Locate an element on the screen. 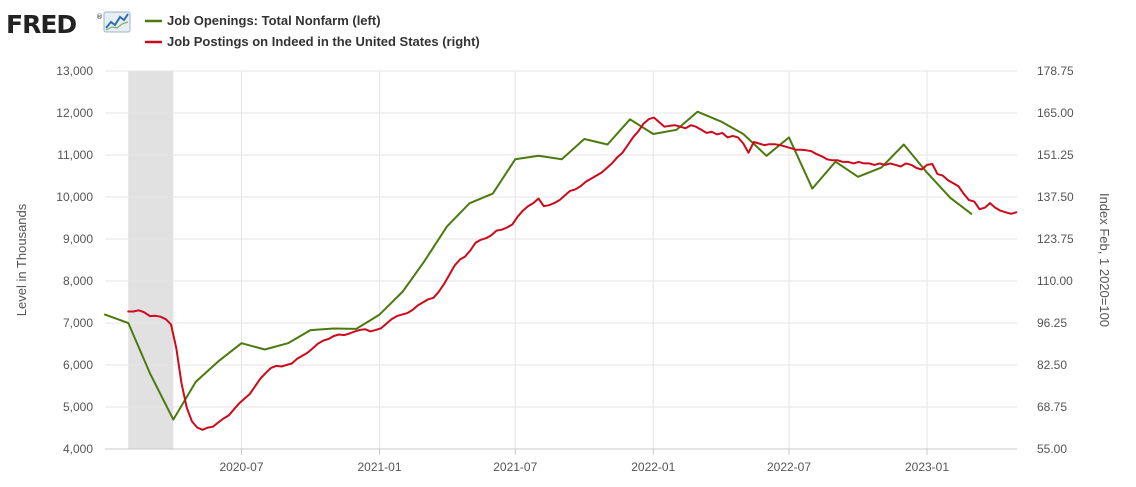 The height and width of the screenshot is (487, 1136). fred-logo-registered: ® is located at coordinates (99, 17).